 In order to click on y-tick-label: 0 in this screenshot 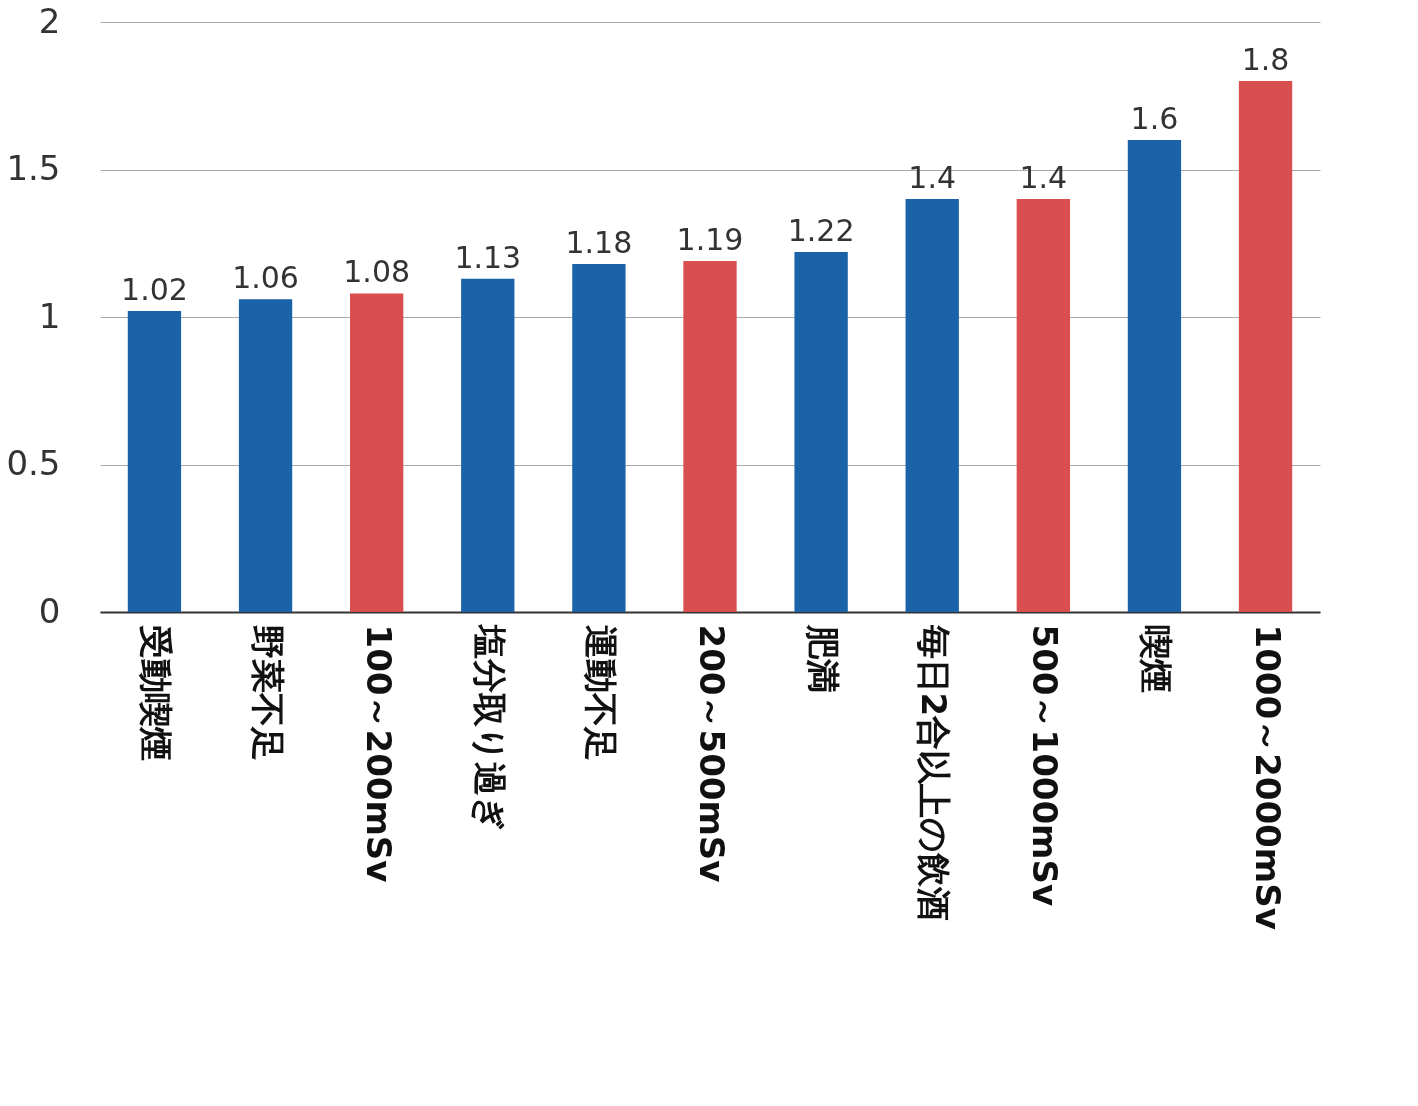, I will do `click(49, 610)`.